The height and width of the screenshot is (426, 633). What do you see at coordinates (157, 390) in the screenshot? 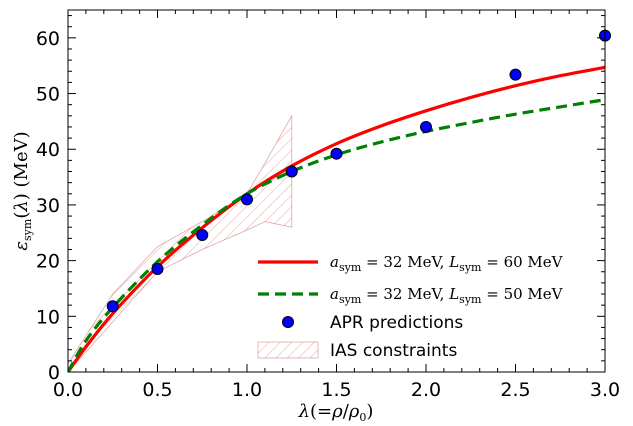
I see `x-tick-label: 0.5` at bounding box center [157, 390].